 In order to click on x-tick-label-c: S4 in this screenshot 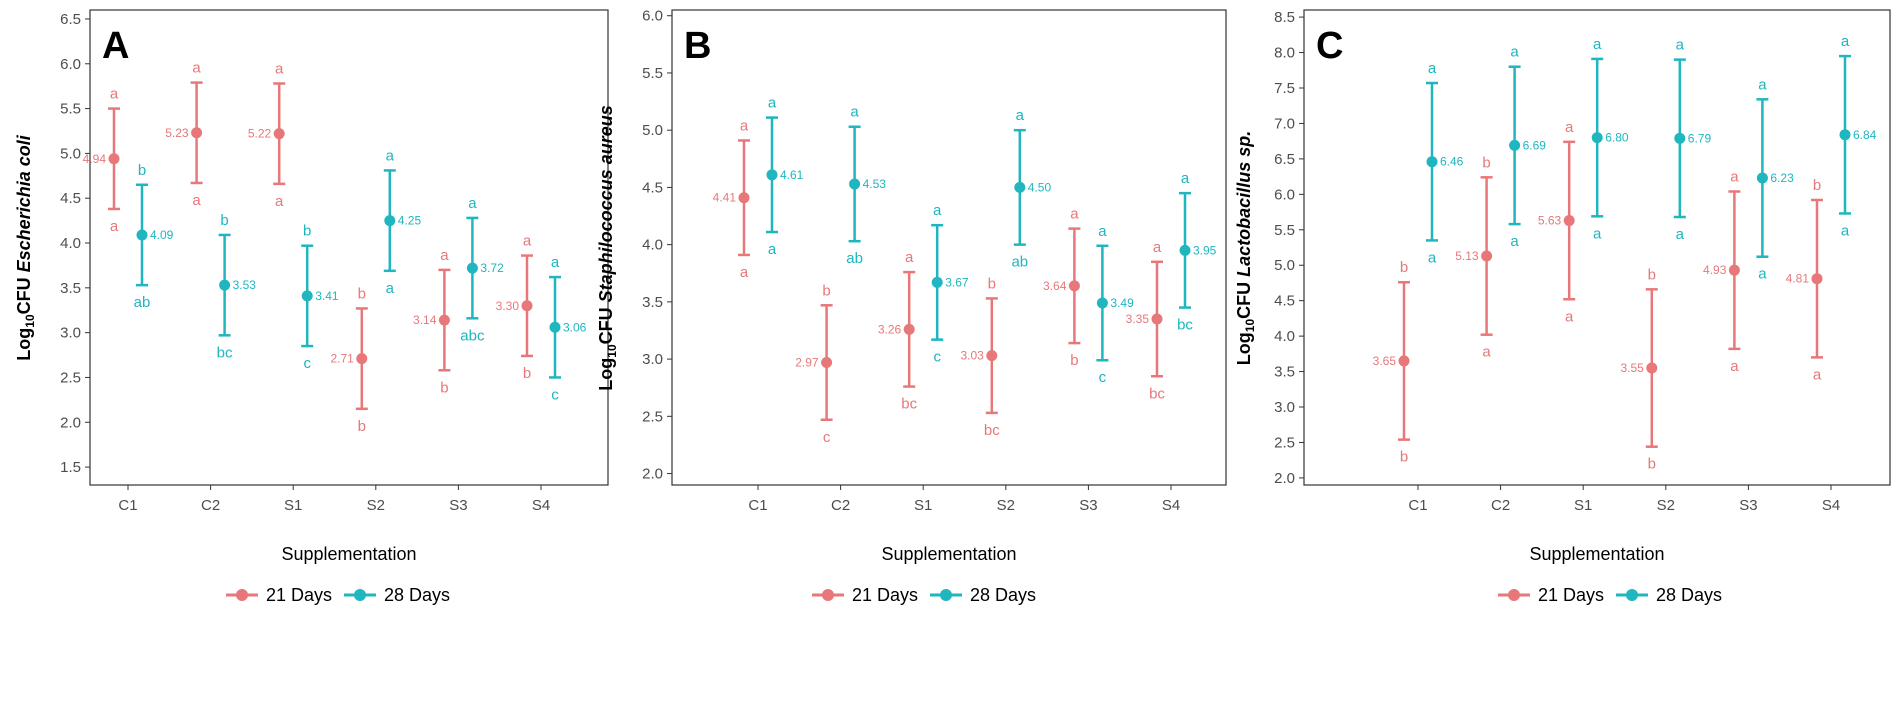, I will do `click(1831, 505)`.